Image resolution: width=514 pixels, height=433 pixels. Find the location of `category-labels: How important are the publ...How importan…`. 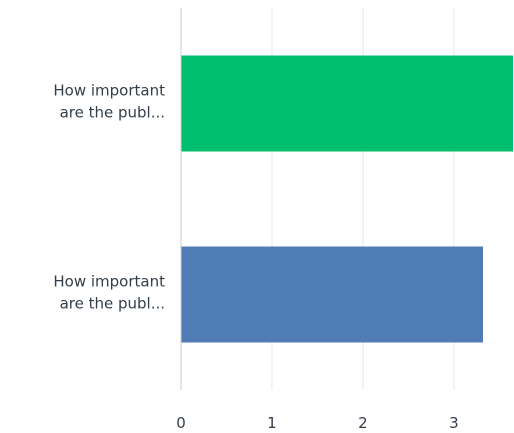

category-labels: How important are the publ...How importan… is located at coordinates (109, 197).